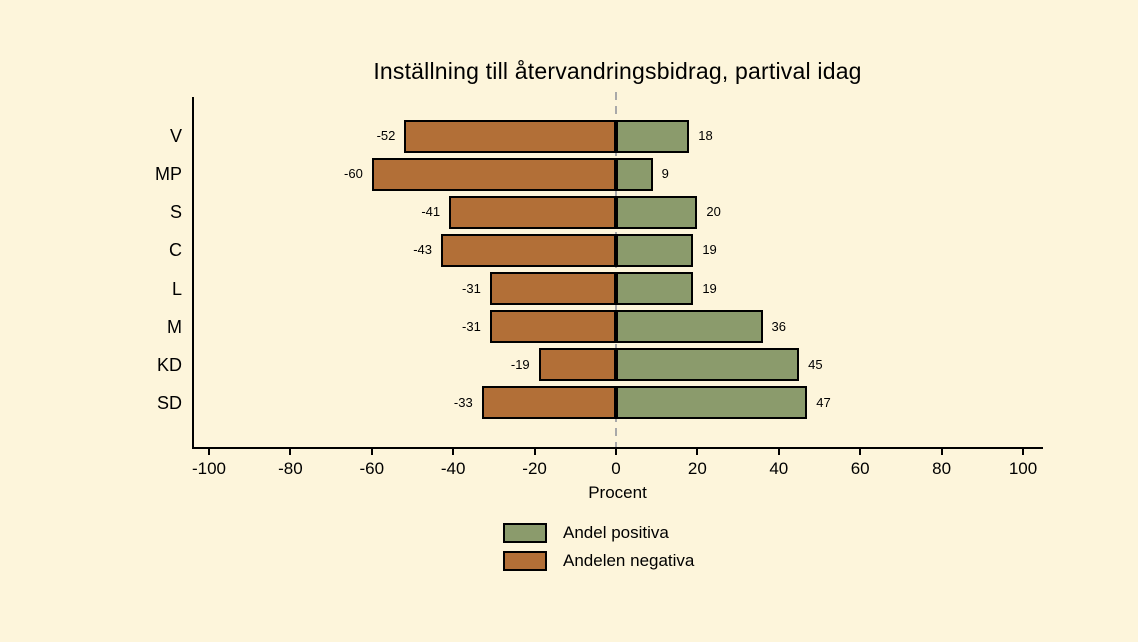 This screenshot has height=642, width=1138. I want to click on x-tick-label--20: -20, so click(534, 468).